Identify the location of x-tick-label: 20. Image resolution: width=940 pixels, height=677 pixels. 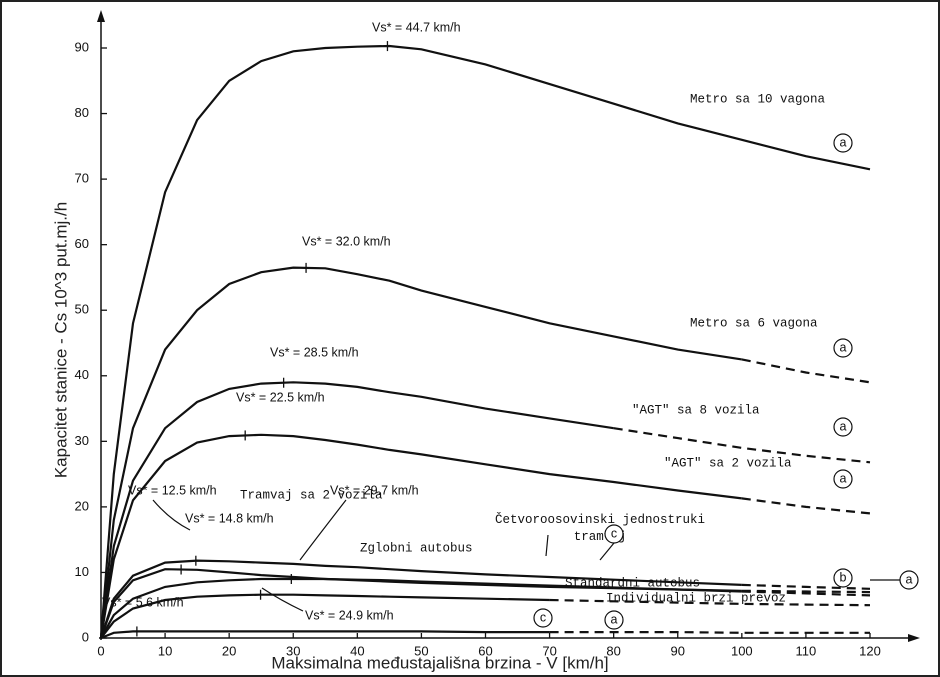
(229, 650).